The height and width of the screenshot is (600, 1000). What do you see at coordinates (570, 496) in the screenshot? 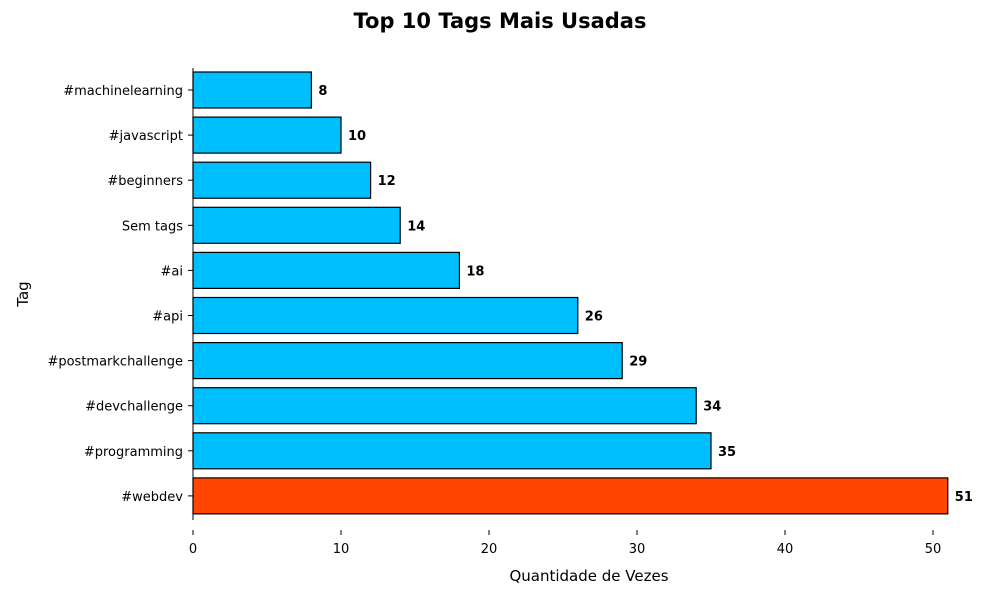
I see `bar-webdev` at bounding box center [570, 496].